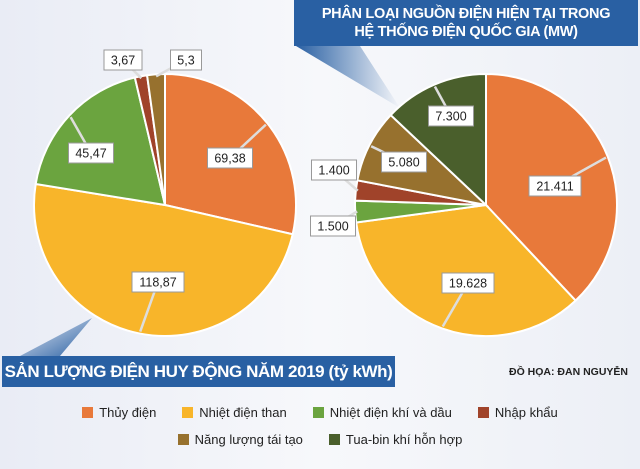 The width and height of the screenshot is (640, 469). Describe the element at coordinates (128, 412) in the screenshot. I see `legend-label: Thủy điện` at that location.